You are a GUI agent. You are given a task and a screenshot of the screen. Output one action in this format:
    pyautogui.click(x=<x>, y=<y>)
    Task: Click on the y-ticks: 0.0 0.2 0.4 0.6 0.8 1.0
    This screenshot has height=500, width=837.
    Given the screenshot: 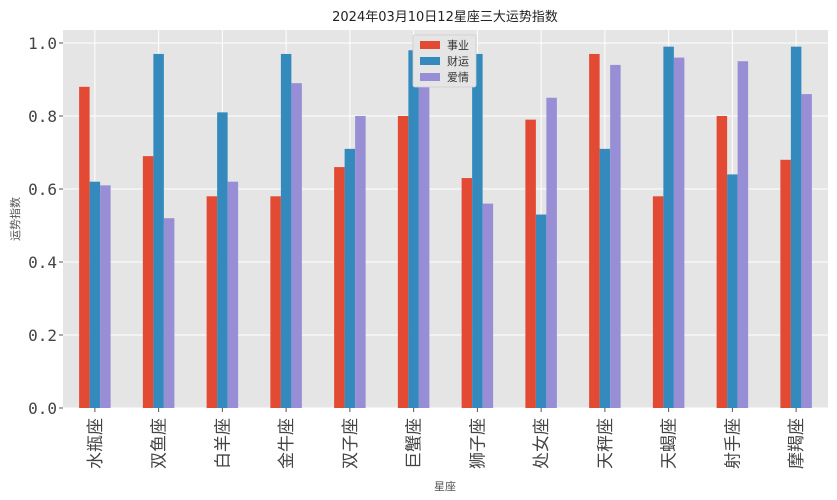 What is the action you would take?
    pyautogui.click(x=45, y=226)
    